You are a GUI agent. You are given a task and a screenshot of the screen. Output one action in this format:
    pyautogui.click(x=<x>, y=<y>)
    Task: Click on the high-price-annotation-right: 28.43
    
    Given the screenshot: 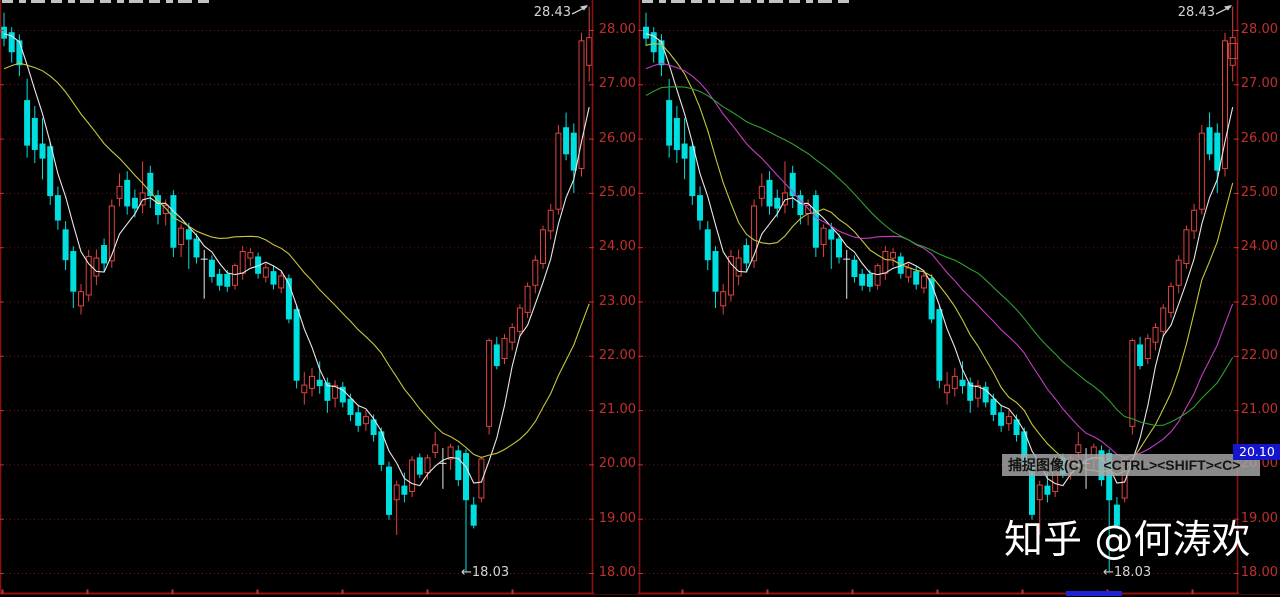 What is the action you would take?
    pyautogui.click(x=1196, y=12)
    